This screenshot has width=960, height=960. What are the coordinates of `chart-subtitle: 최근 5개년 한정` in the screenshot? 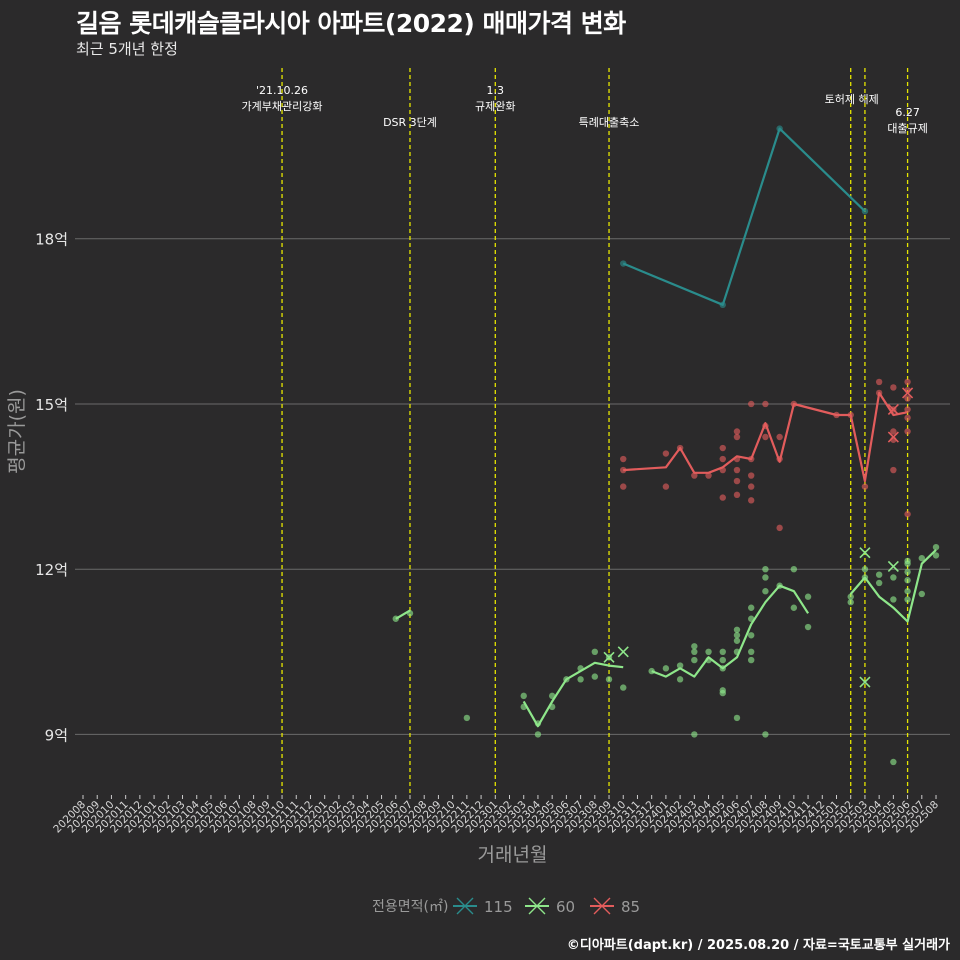 It's located at (127, 49).